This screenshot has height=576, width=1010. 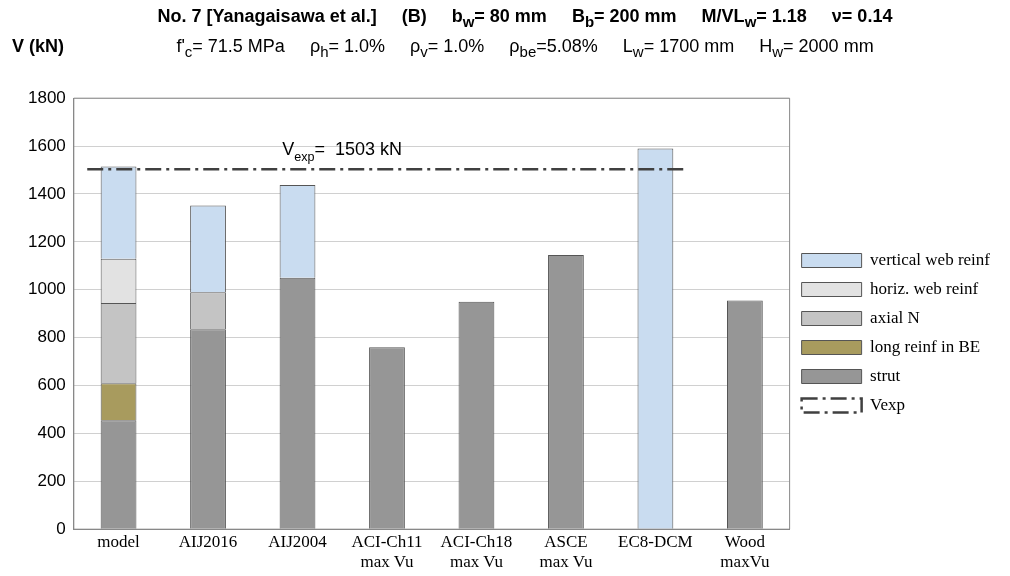 What do you see at coordinates (566, 551) in the screenshot?
I see `x-tick-label: ASCE max Vu` at bounding box center [566, 551].